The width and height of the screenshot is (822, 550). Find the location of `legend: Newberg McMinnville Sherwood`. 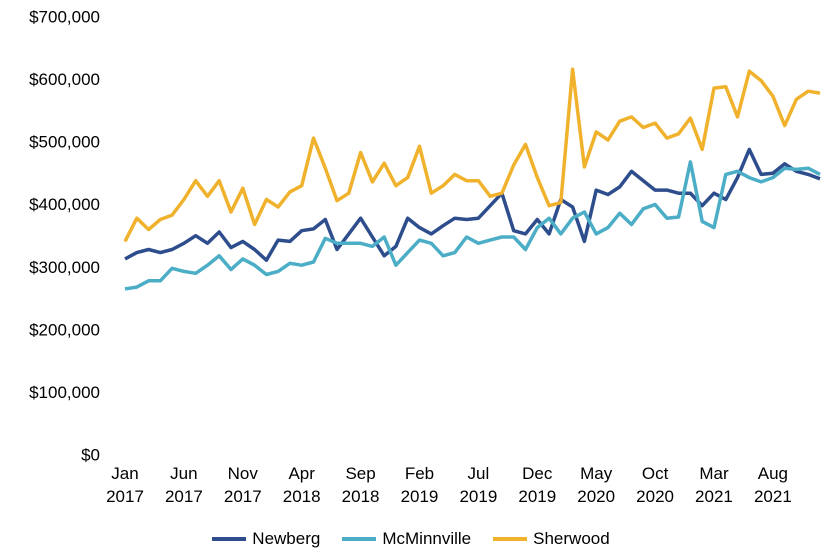

legend: Newberg McMinnville Sherwood is located at coordinates (411, 539).